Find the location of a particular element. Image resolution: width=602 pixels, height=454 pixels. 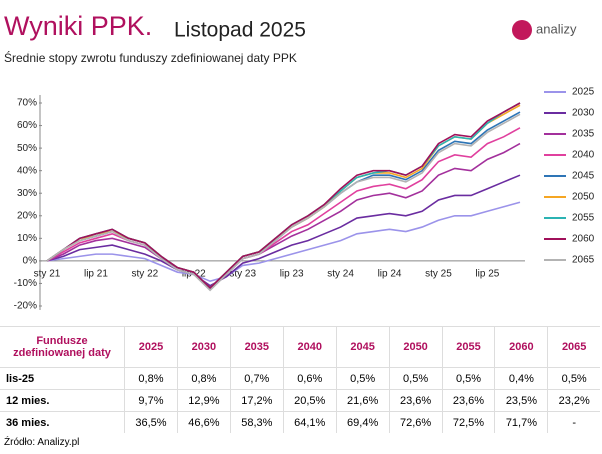

x-tick-label: lip 25 is located at coordinates (487, 274).